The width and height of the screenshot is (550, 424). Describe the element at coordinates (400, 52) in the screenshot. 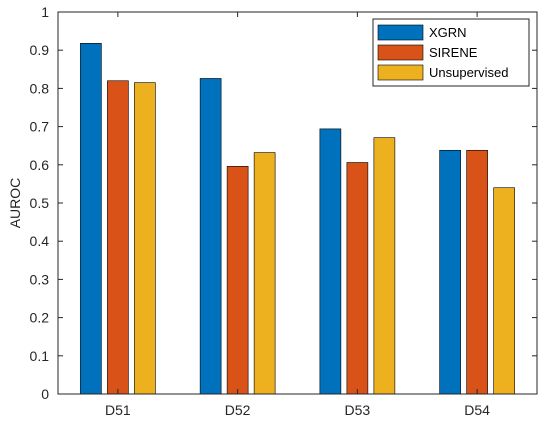

I see `legend-swatch-sirene` at that location.